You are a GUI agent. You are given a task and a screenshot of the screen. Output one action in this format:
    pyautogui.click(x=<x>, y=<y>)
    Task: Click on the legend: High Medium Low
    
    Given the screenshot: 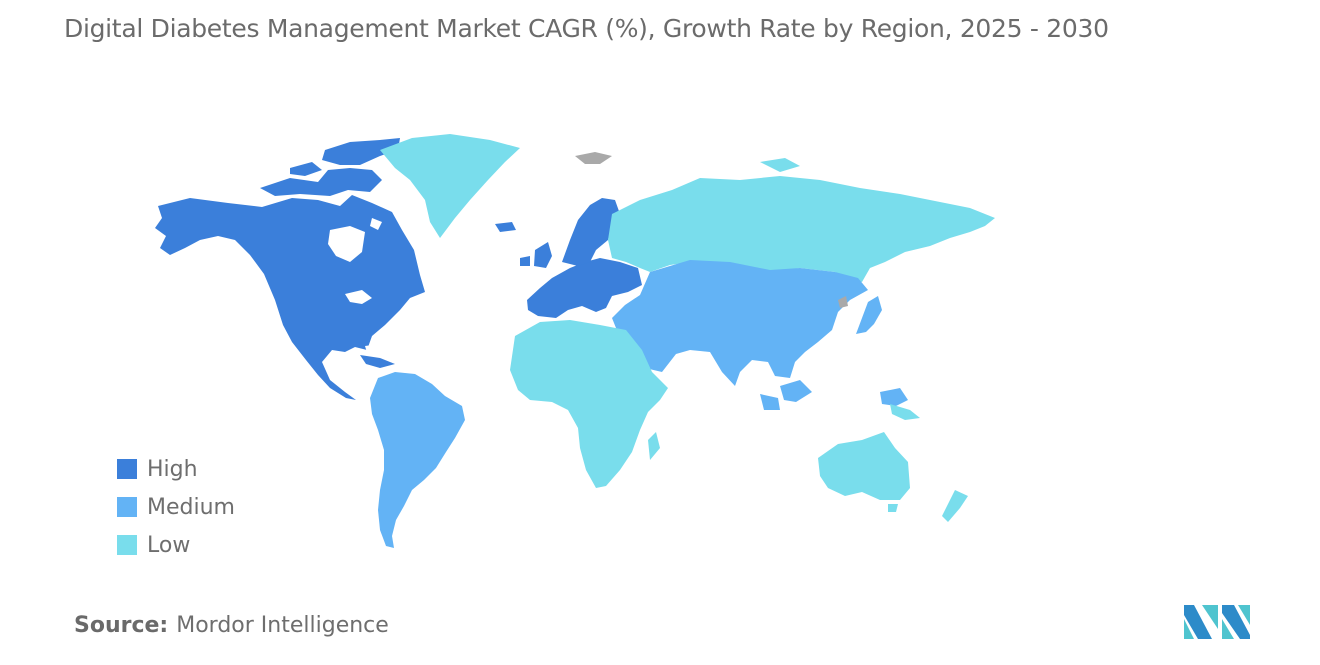 What is the action you would take?
    pyautogui.click(x=176, y=507)
    